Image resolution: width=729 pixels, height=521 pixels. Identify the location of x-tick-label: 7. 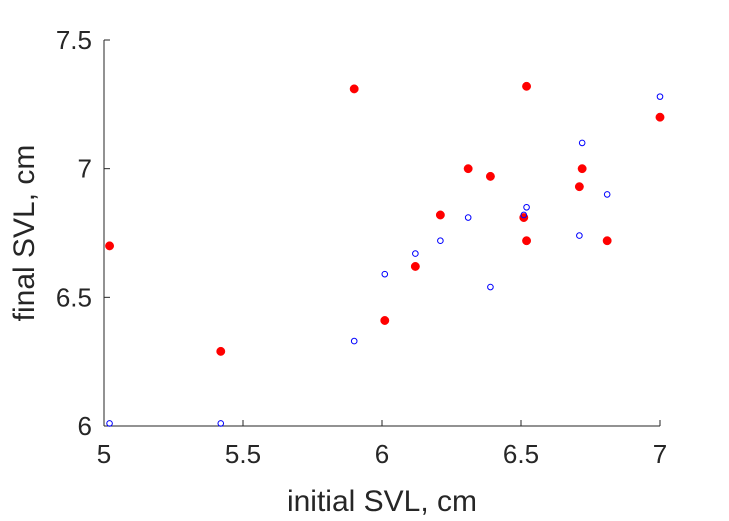
(660, 454).